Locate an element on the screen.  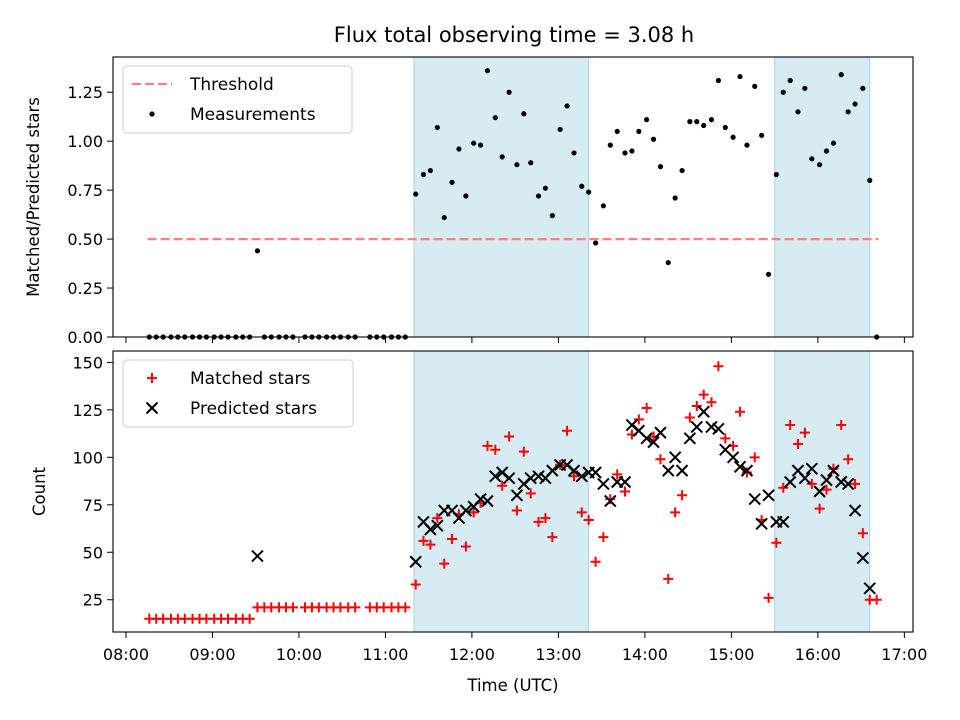
y-axis-label: Matched/Predicted stars is located at coordinates (33, 197).